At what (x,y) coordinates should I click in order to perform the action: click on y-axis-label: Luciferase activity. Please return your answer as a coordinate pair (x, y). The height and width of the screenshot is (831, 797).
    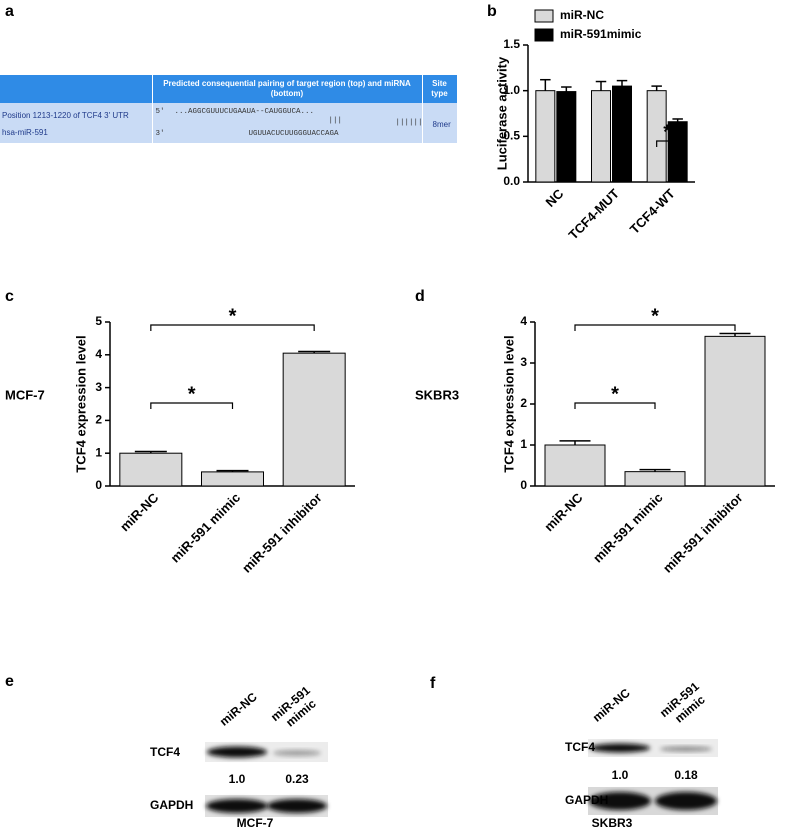
    Looking at the image, I should click on (501, 113).